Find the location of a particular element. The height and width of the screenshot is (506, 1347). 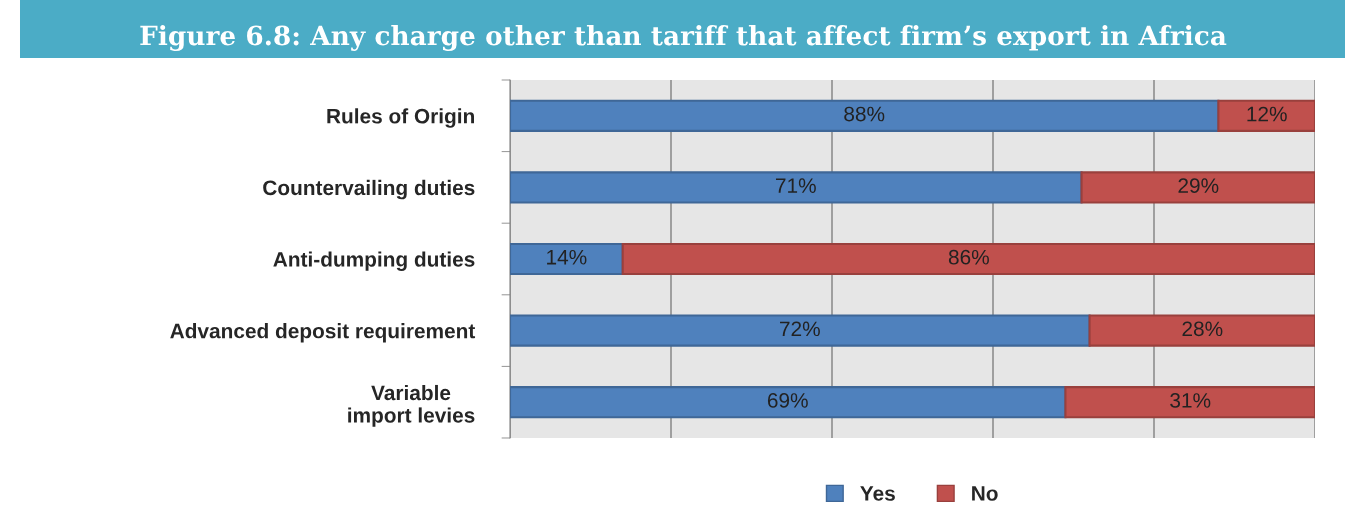

data-label: 12% is located at coordinates (1267, 114).